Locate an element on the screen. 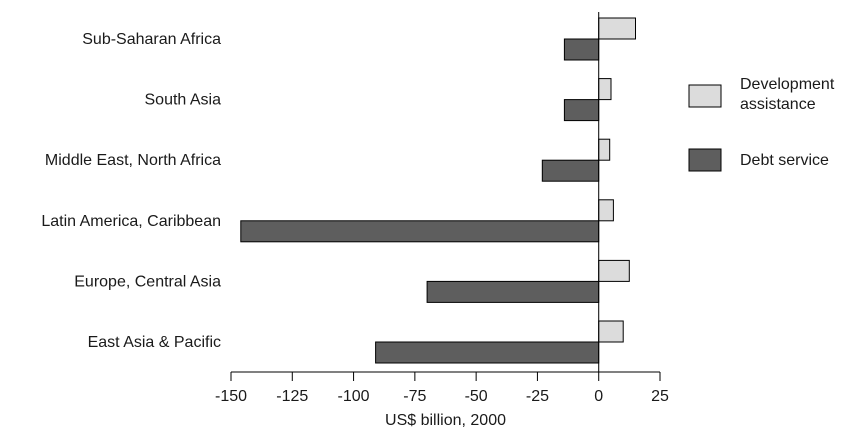 The image size is (859, 435). category-label: Latin America, Caribbean is located at coordinates (131, 221).